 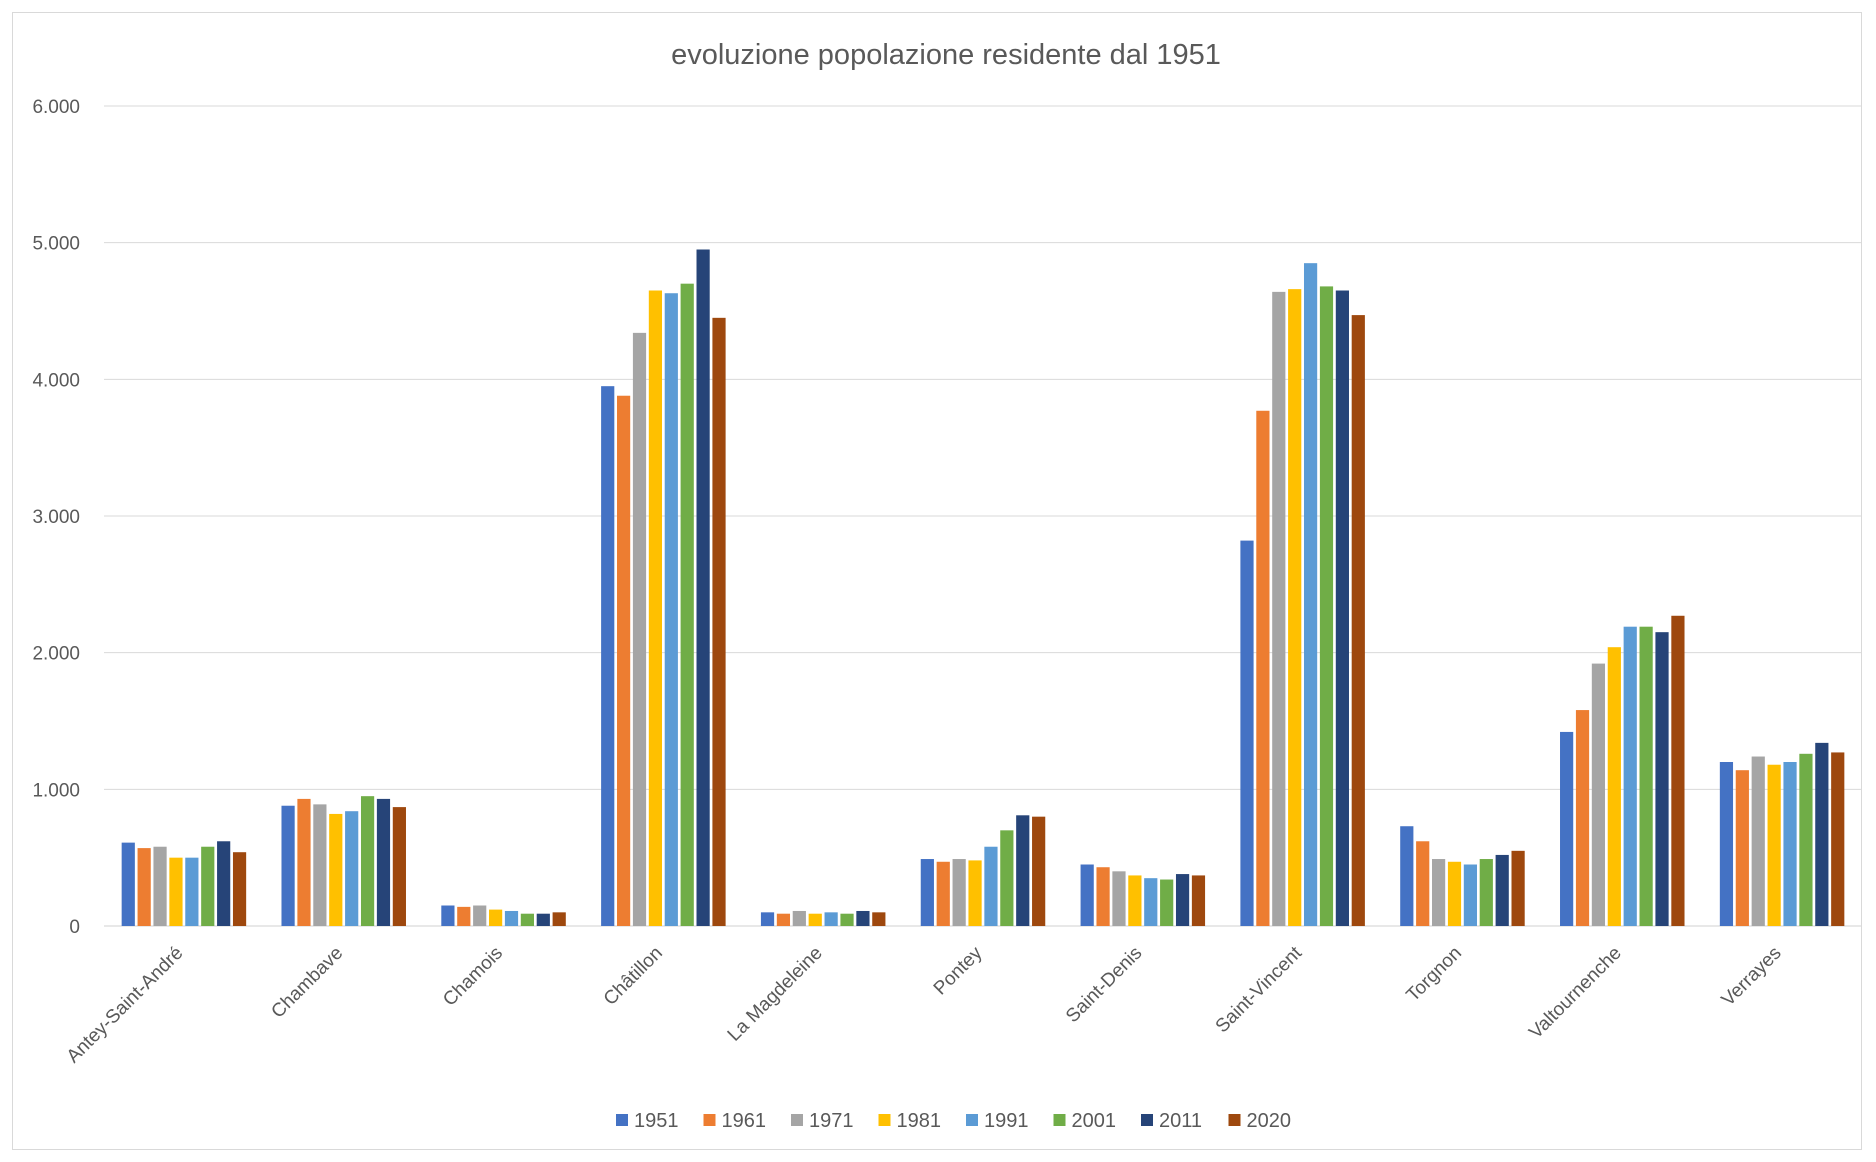 What do you see at coordinates (74, 927) in the screenshot?
I see `y-tick-label: 0` at bounding box center [74, 927].